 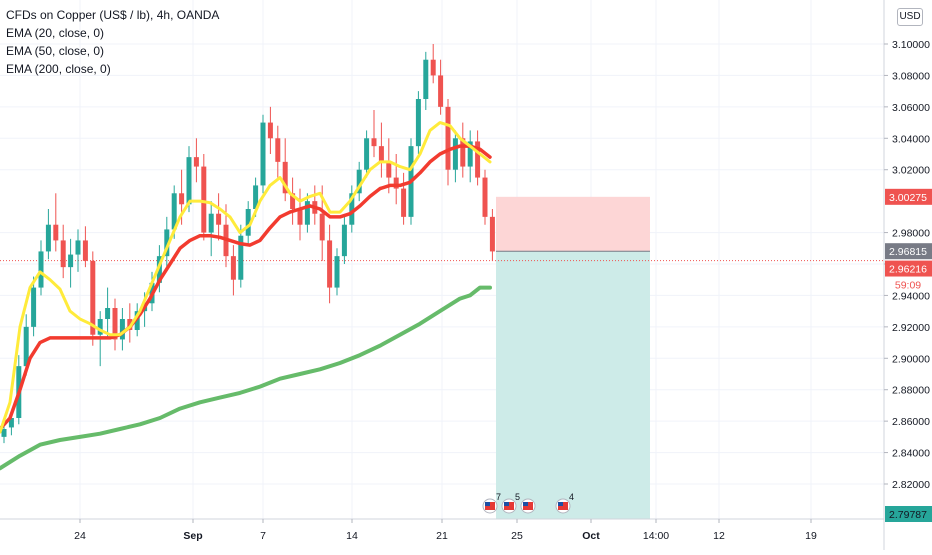 I want to click on indicator-ema-50: EMA (50, close, 0), so click(x=55, y=51).